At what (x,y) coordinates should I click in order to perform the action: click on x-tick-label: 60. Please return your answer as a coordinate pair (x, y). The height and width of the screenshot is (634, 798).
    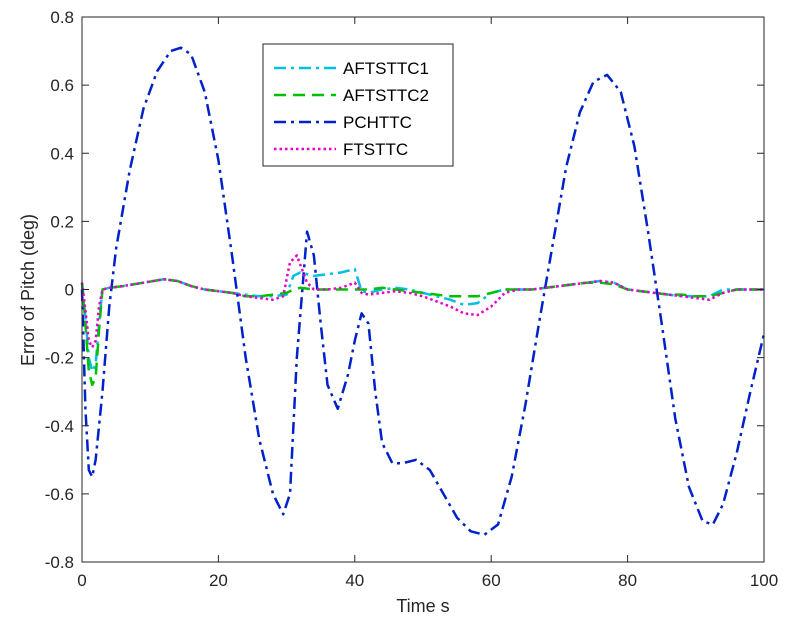
    Looking at the image, I should click on (491, 580).